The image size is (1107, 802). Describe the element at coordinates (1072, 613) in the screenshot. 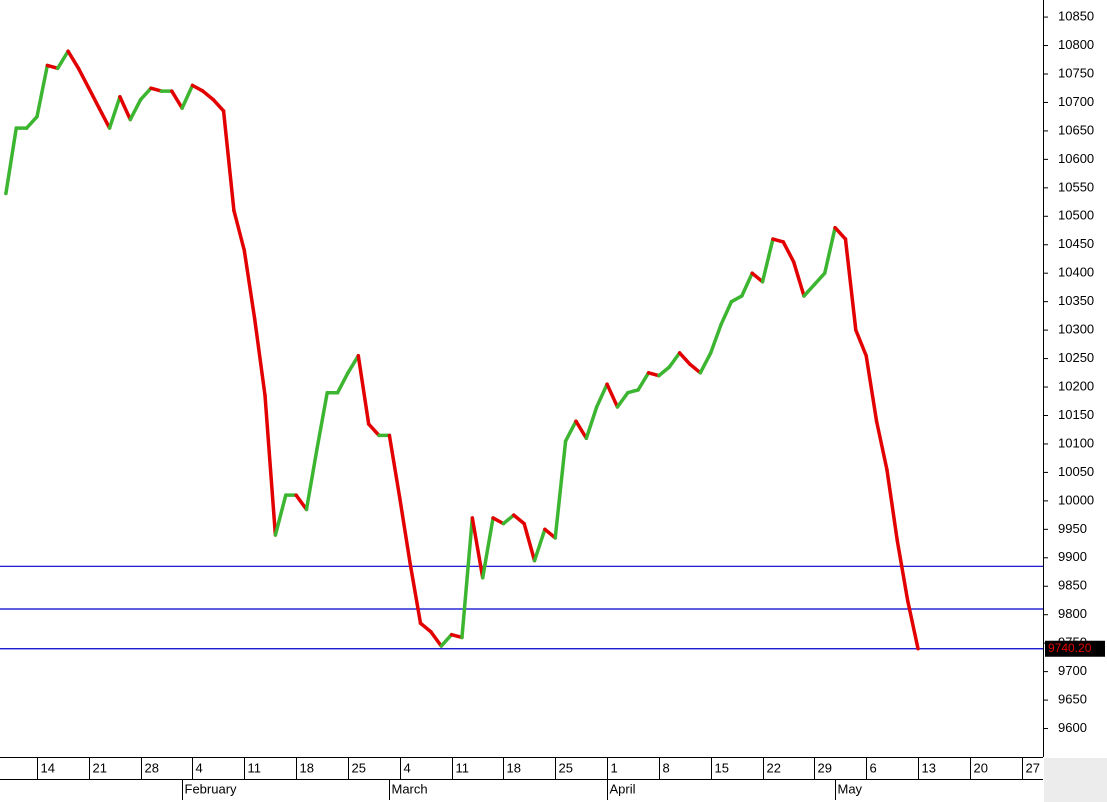

I see `y-tick-label: 9800` at that location.